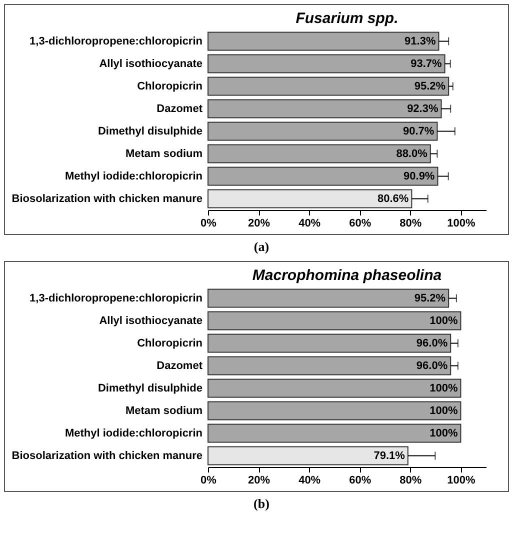 Image resolution: width=523 pixels, height=550 pixels. What do you see at coordinates (426, 64) in the screenshot?
I see `data-label: 93.7%` at bounding box center [426, 64].